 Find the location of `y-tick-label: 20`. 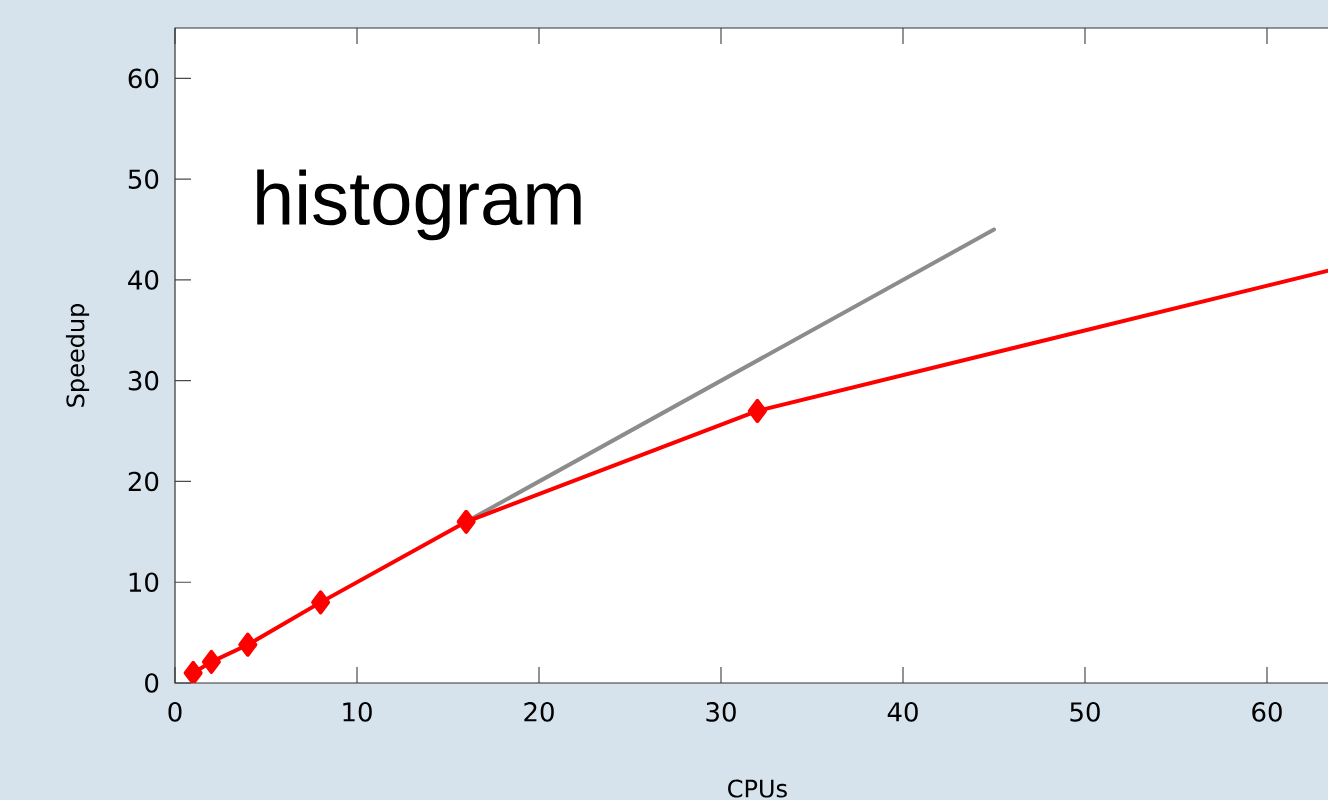

y-tick-label: 20 is located at coordinates (143, 481).